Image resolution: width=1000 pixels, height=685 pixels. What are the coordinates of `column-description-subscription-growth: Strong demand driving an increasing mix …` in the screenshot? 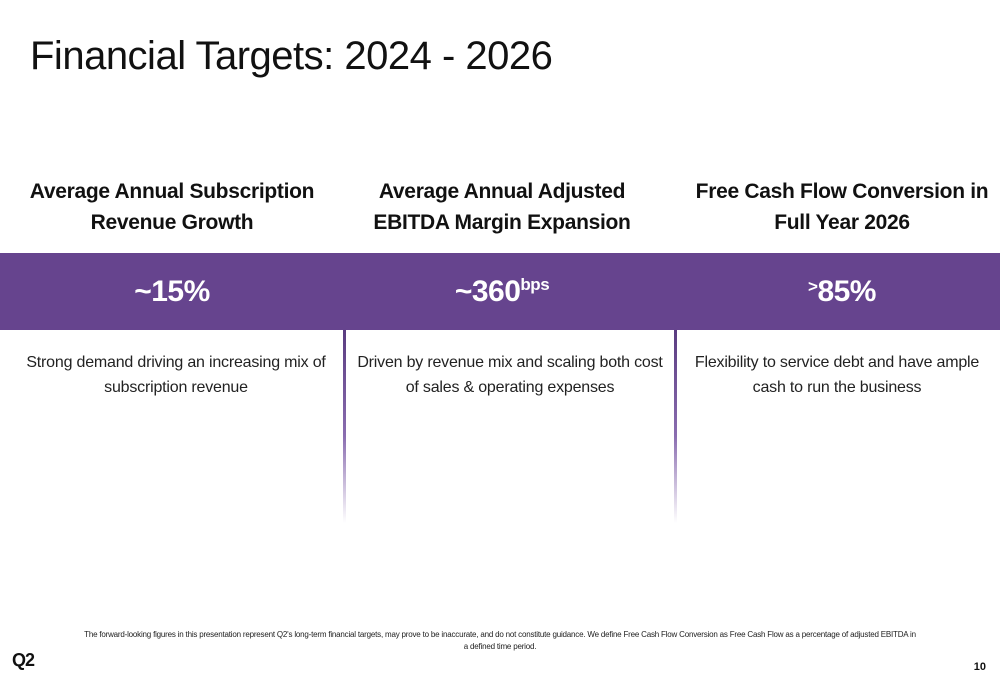 It's located at (176, 375).